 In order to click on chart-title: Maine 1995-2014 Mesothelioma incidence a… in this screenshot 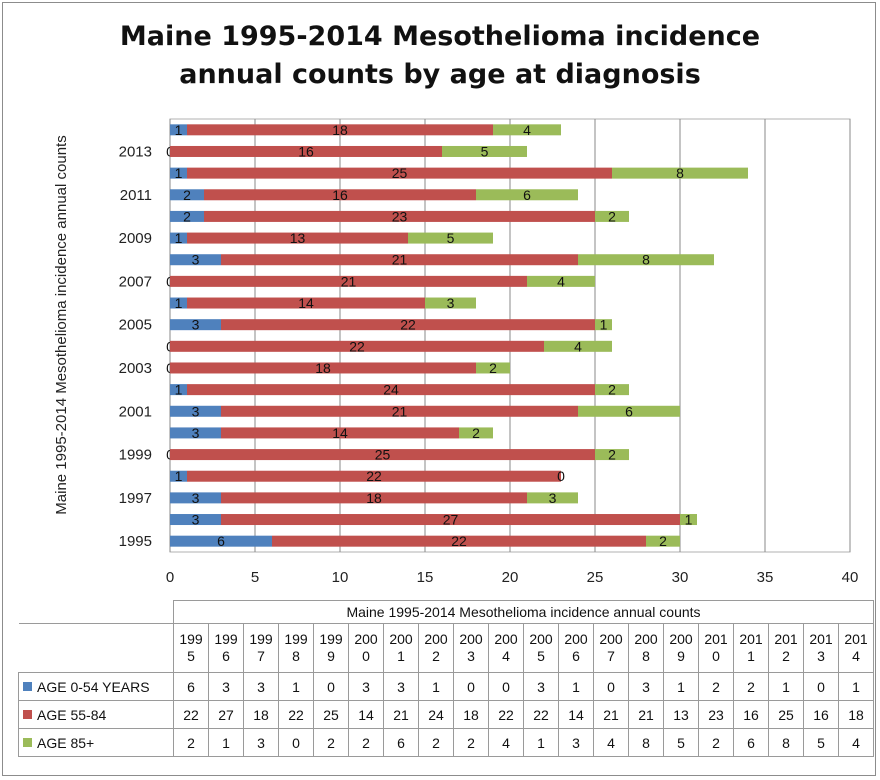, I will do `click(440, 56)`.